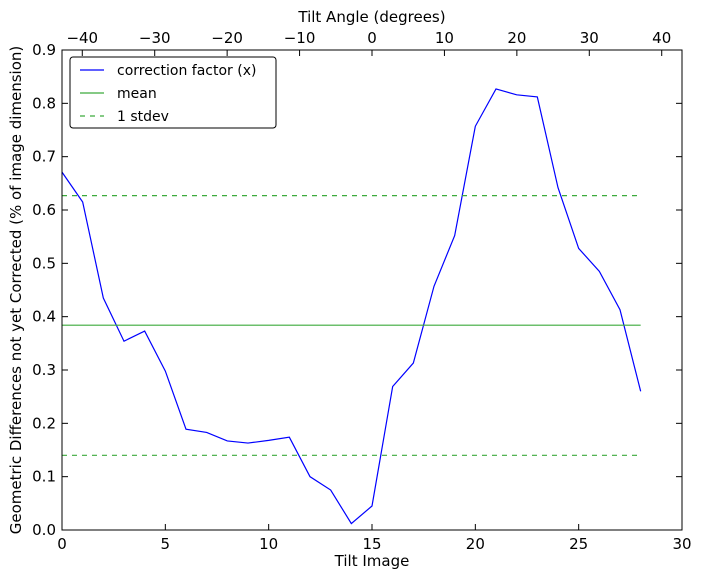 This screenshot has width=701, height=579. What do you see at coordinates (661, 38) in the screenshot?
I see `top-tick-label-8: 40` at bounding box center [661, 38].